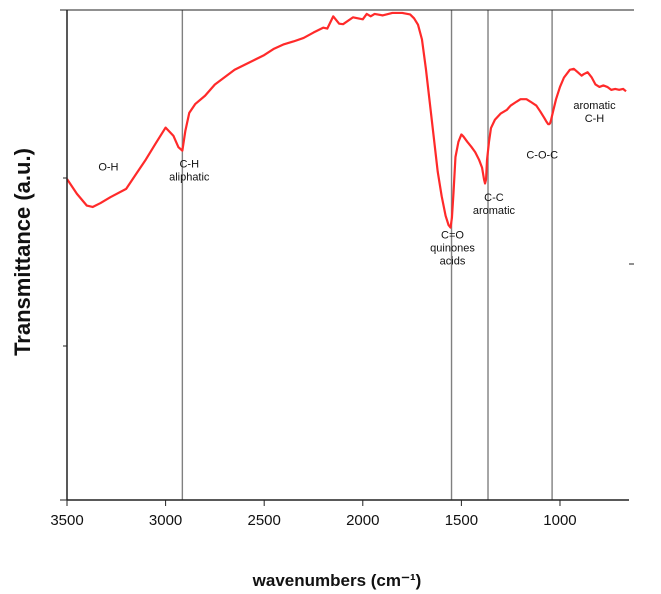 Image resolution: width=661 pixels, height=594 pixels. What do you see at coordinates (494, 204) in the screenshot?
I see `peak-annotation: C-C aromatic` at bounding box center [494, 204].